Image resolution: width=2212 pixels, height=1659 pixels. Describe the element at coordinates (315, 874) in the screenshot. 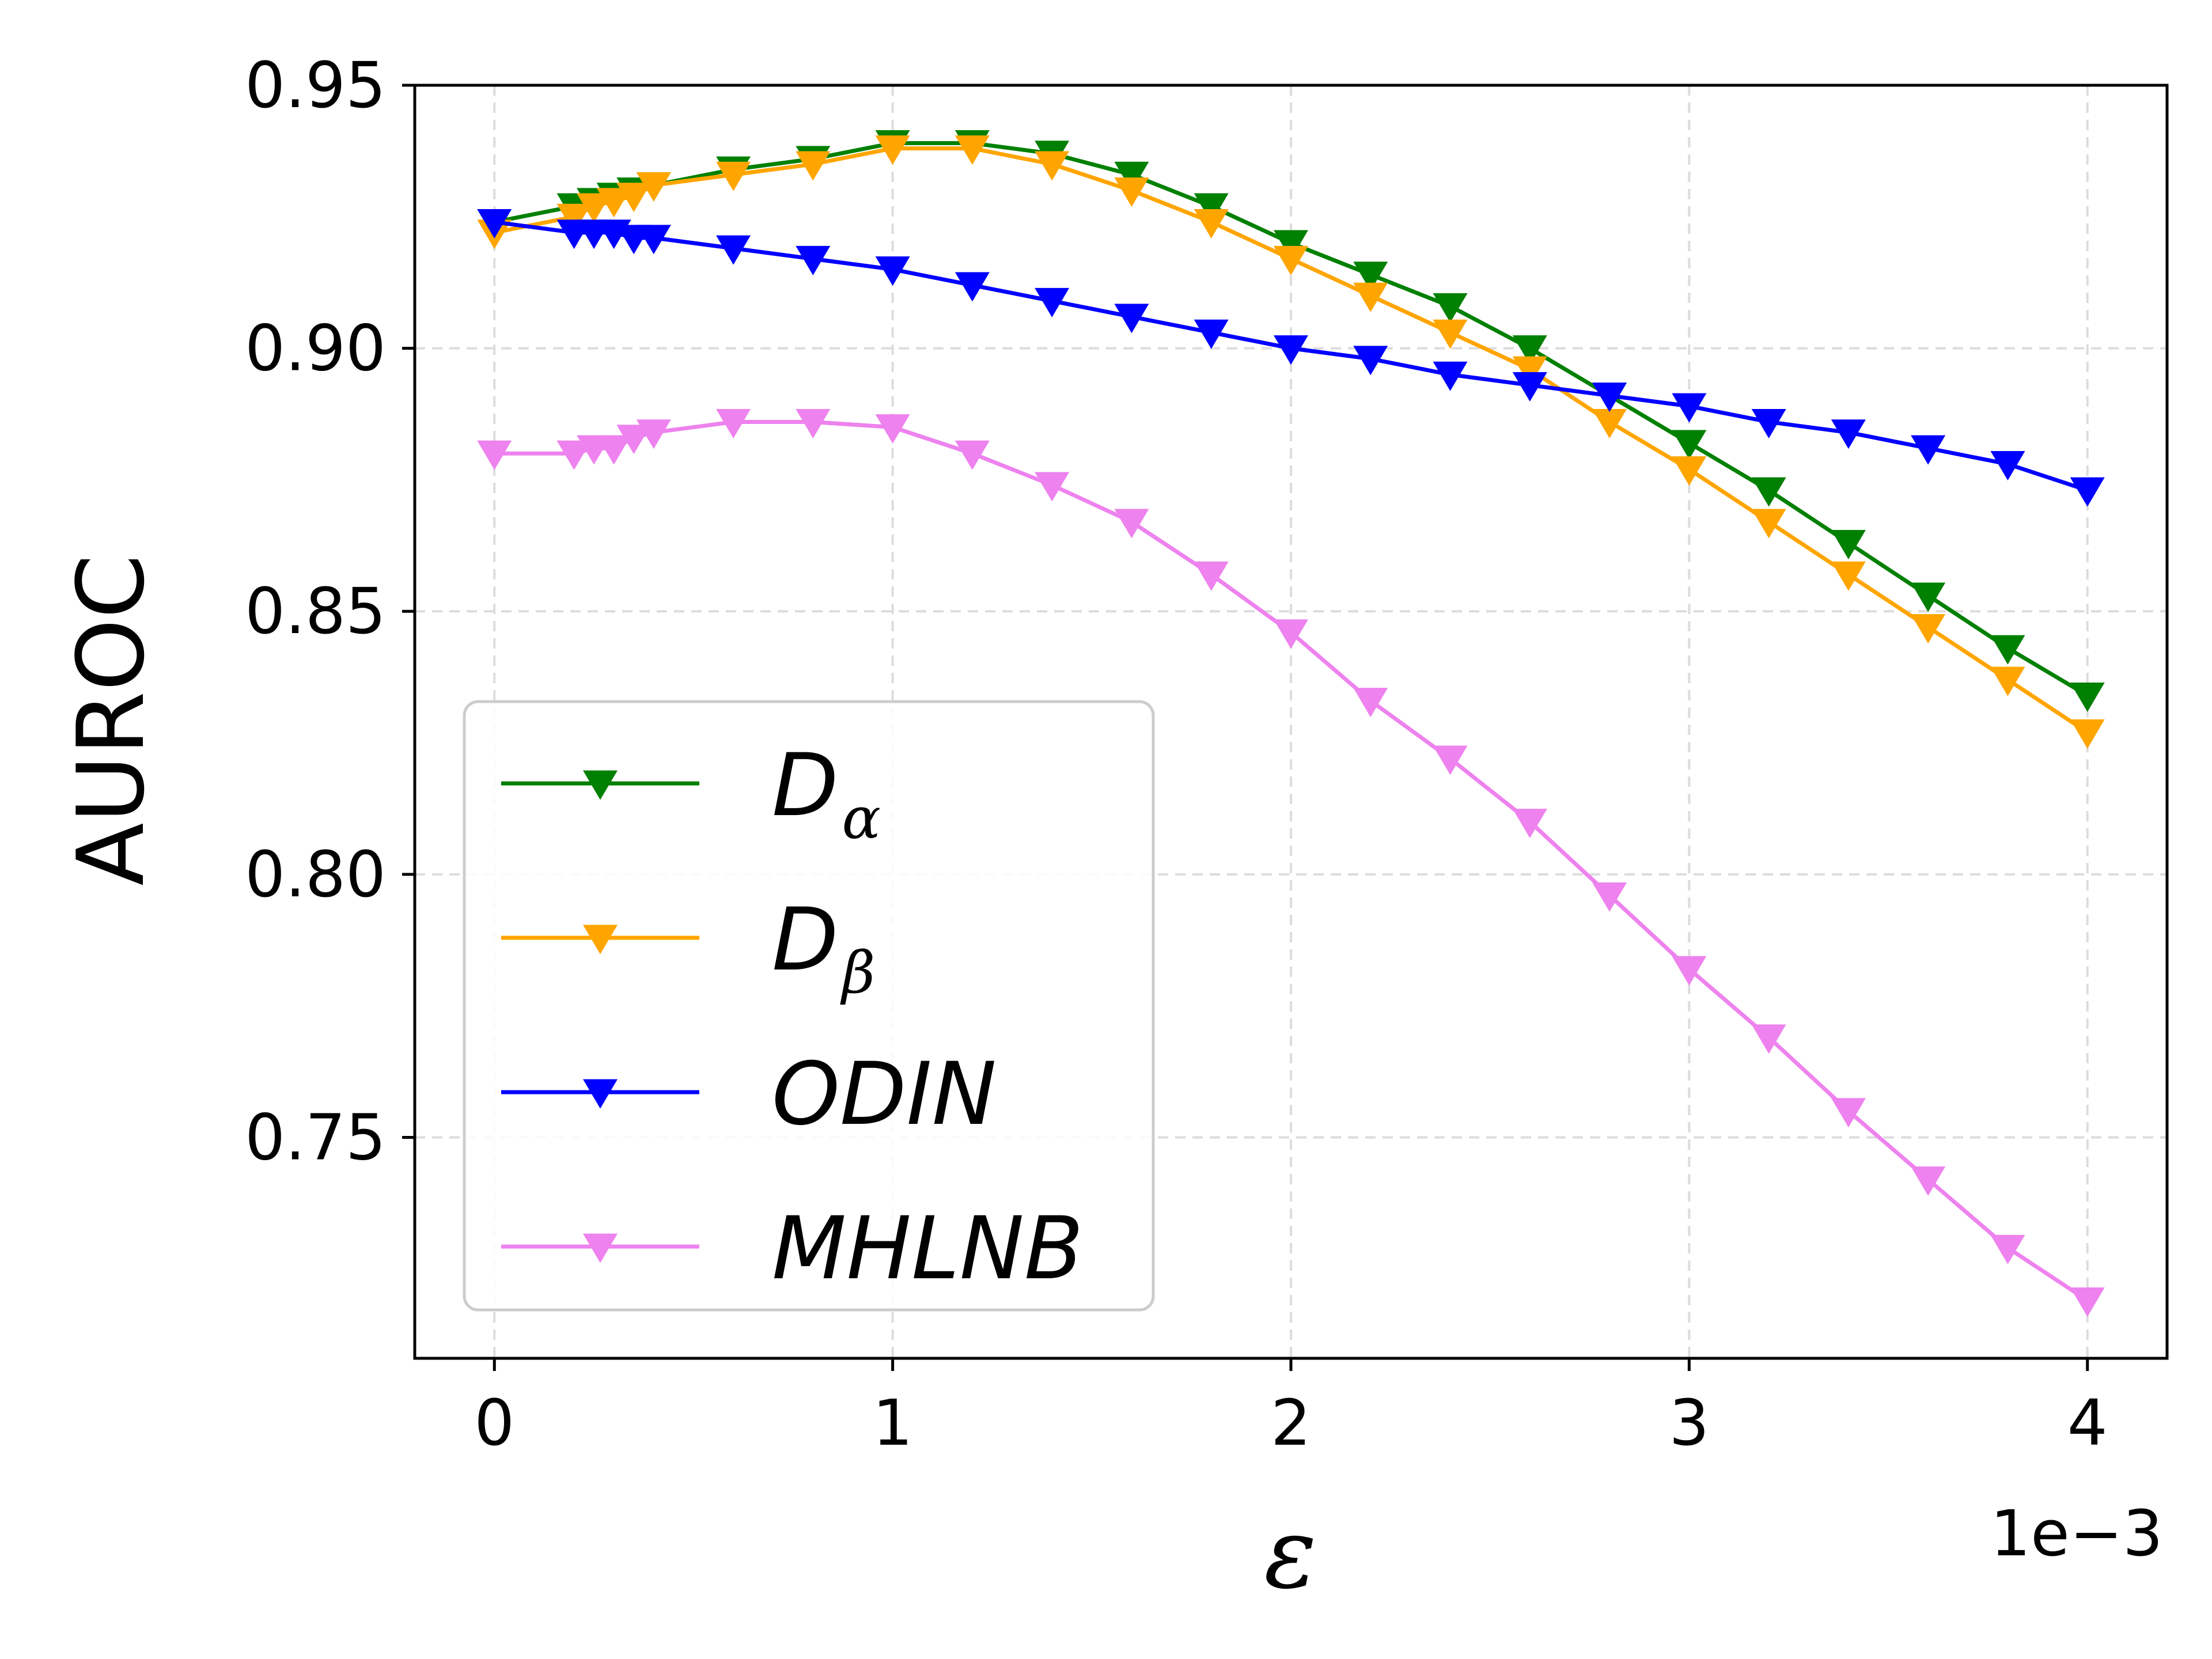

I see `y-tick-label: 0.80` at that location.